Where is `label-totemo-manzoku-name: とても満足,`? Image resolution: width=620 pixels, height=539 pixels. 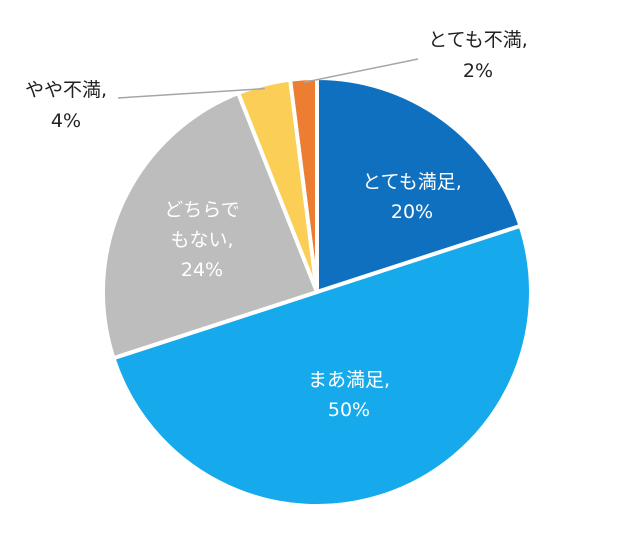 label-totemo-manzoku-name: とても満足, is located at coordinates (412, 182).